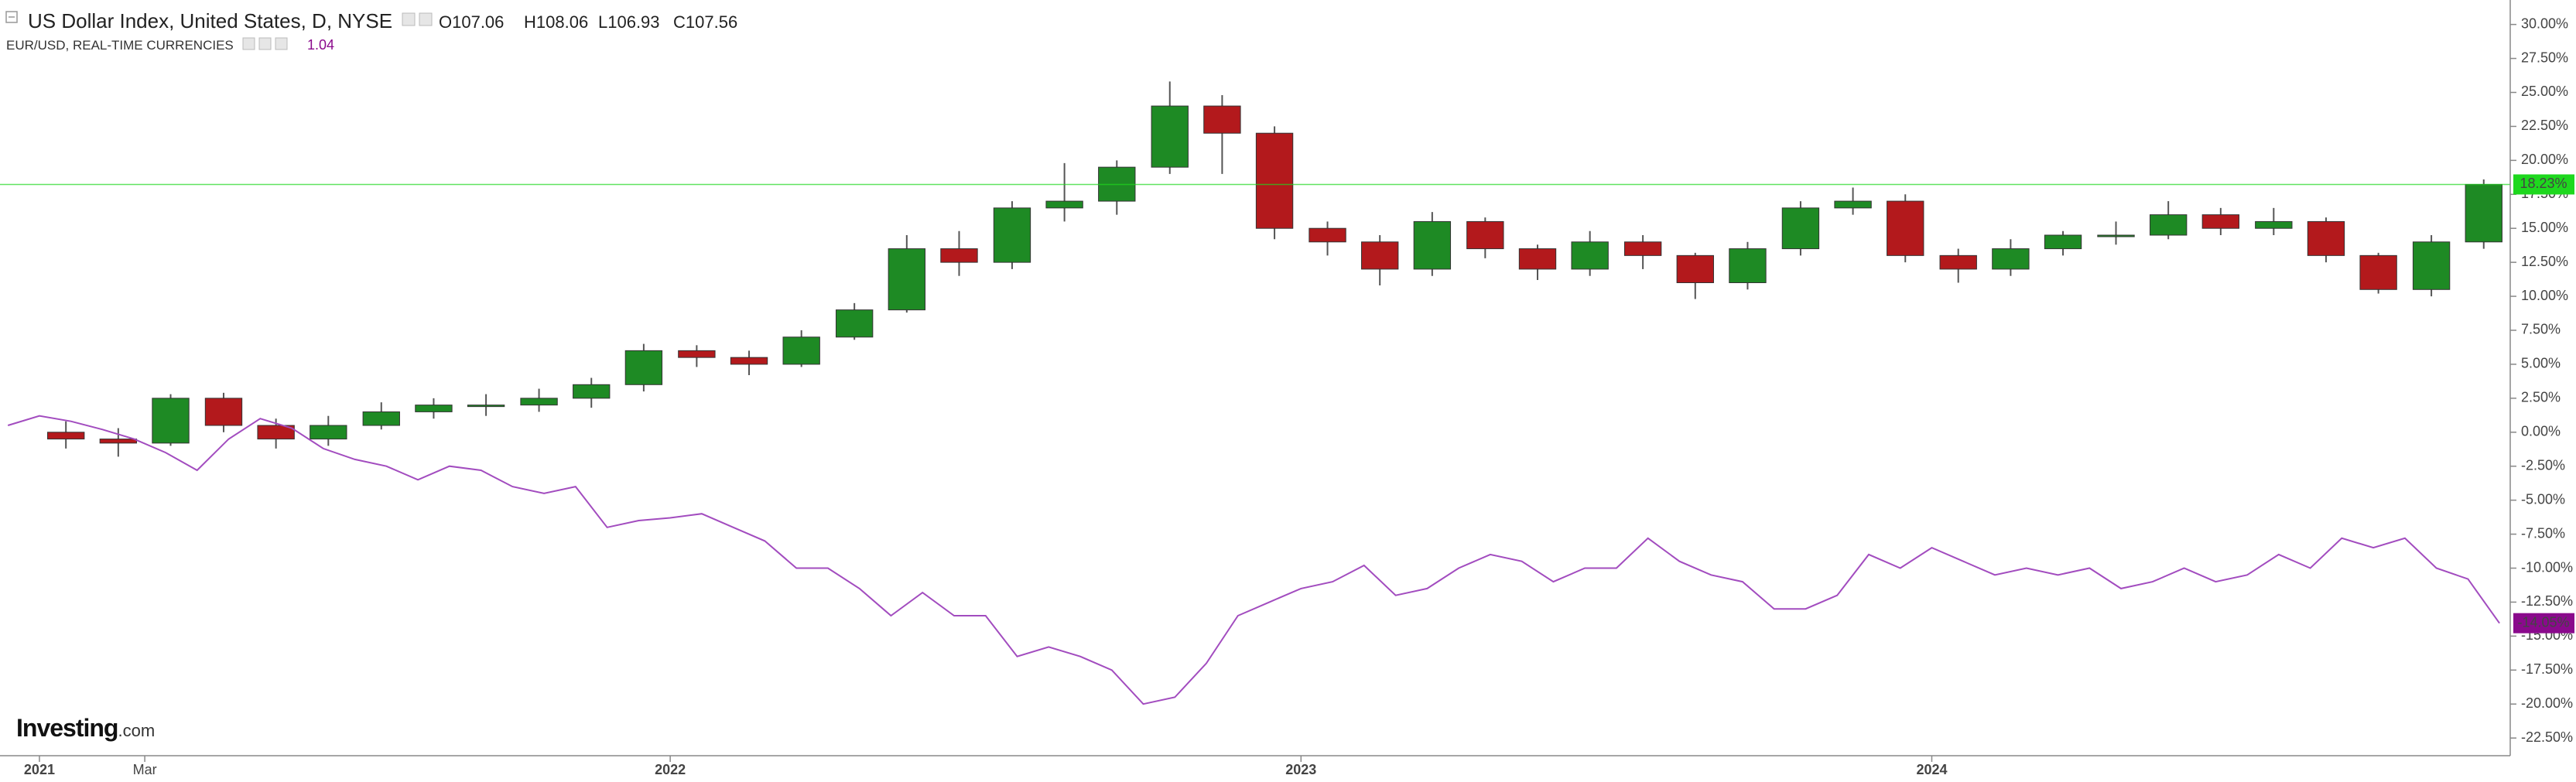  I want to click on y-tick-label: 5.00%, so click(2541, 364).